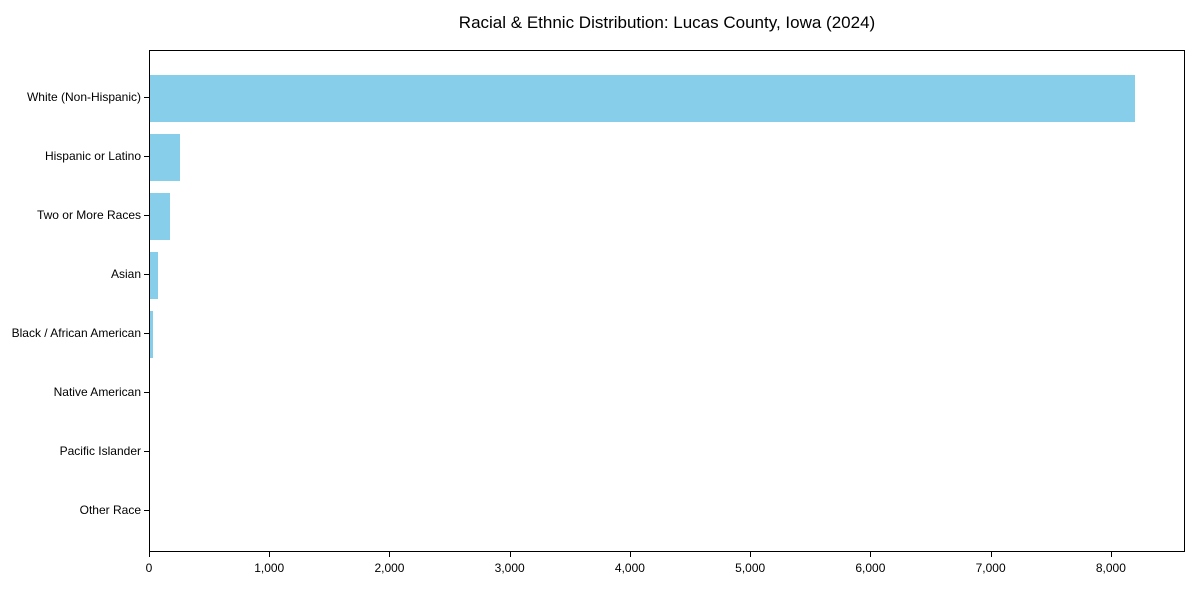 This screenshot has width=1200, height=600. Describe the element at coordinates (151, 334) in the screenshot. I see `bar-black-african-american` at that location.